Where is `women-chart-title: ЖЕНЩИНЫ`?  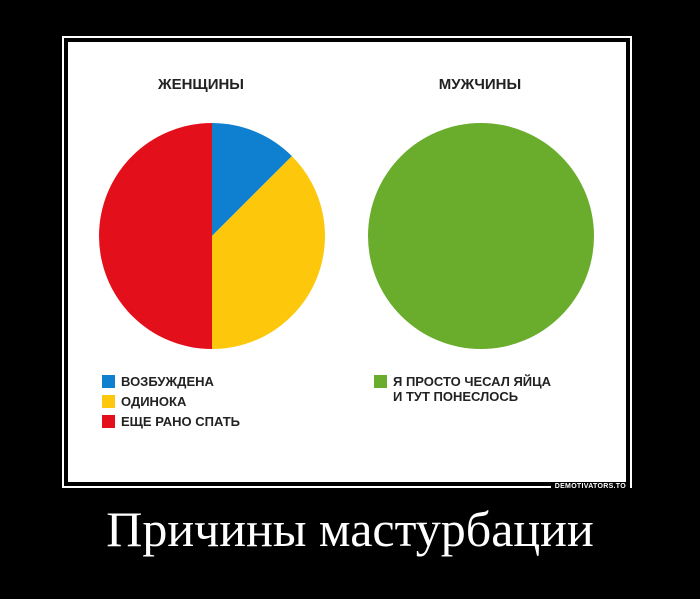
women-chart-title: ЖЕНЩИНЫ is located at coordinates (201, 84).